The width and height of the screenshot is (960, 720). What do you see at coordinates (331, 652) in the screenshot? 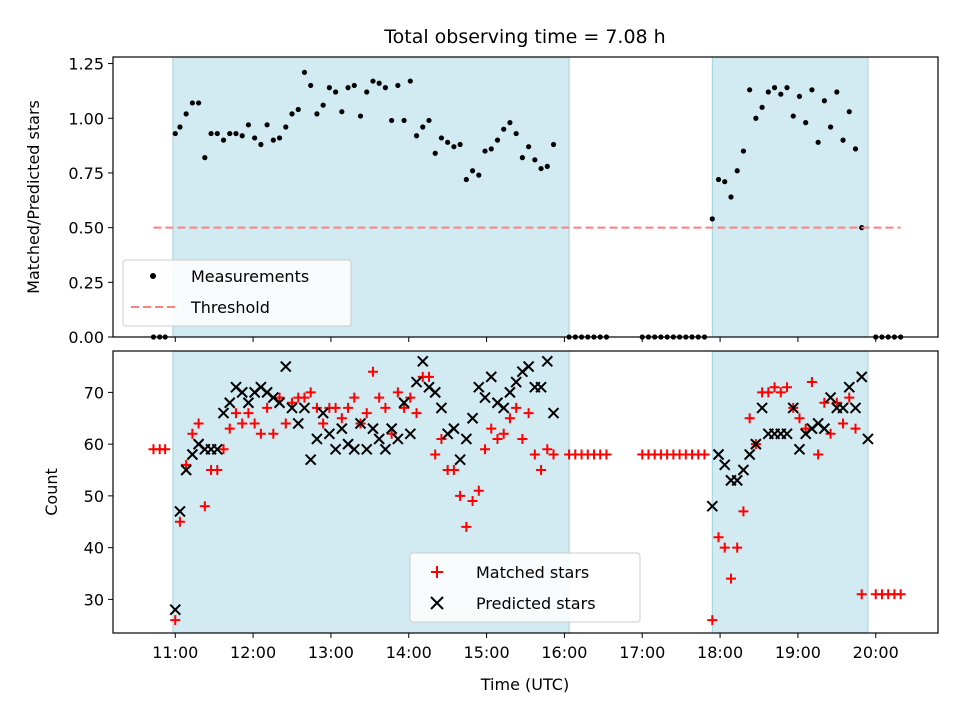
I see `x-tick-label-2: 13:00` at bounding box center [331, 652].